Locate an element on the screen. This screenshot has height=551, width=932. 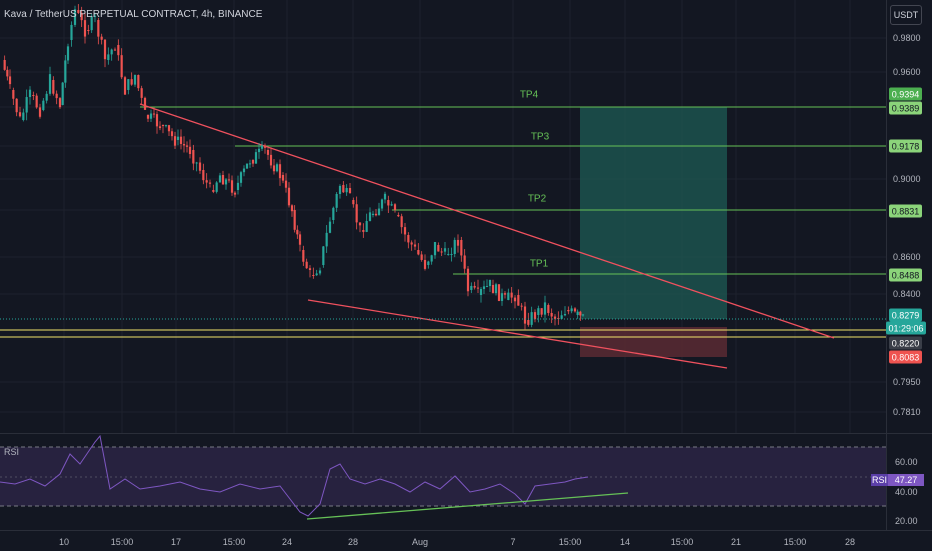
price-tick: 0.8600 is located at coordinates (907, 257).